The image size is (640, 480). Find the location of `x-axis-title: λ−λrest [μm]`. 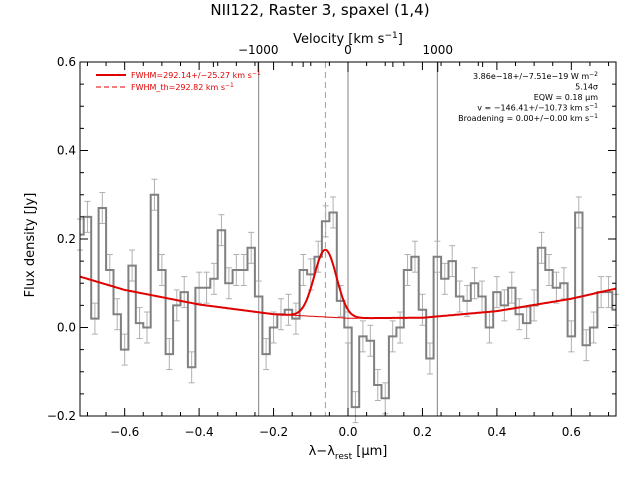

x-axis-title: λ−λrest [μm] is located at coordinates (348, 453).